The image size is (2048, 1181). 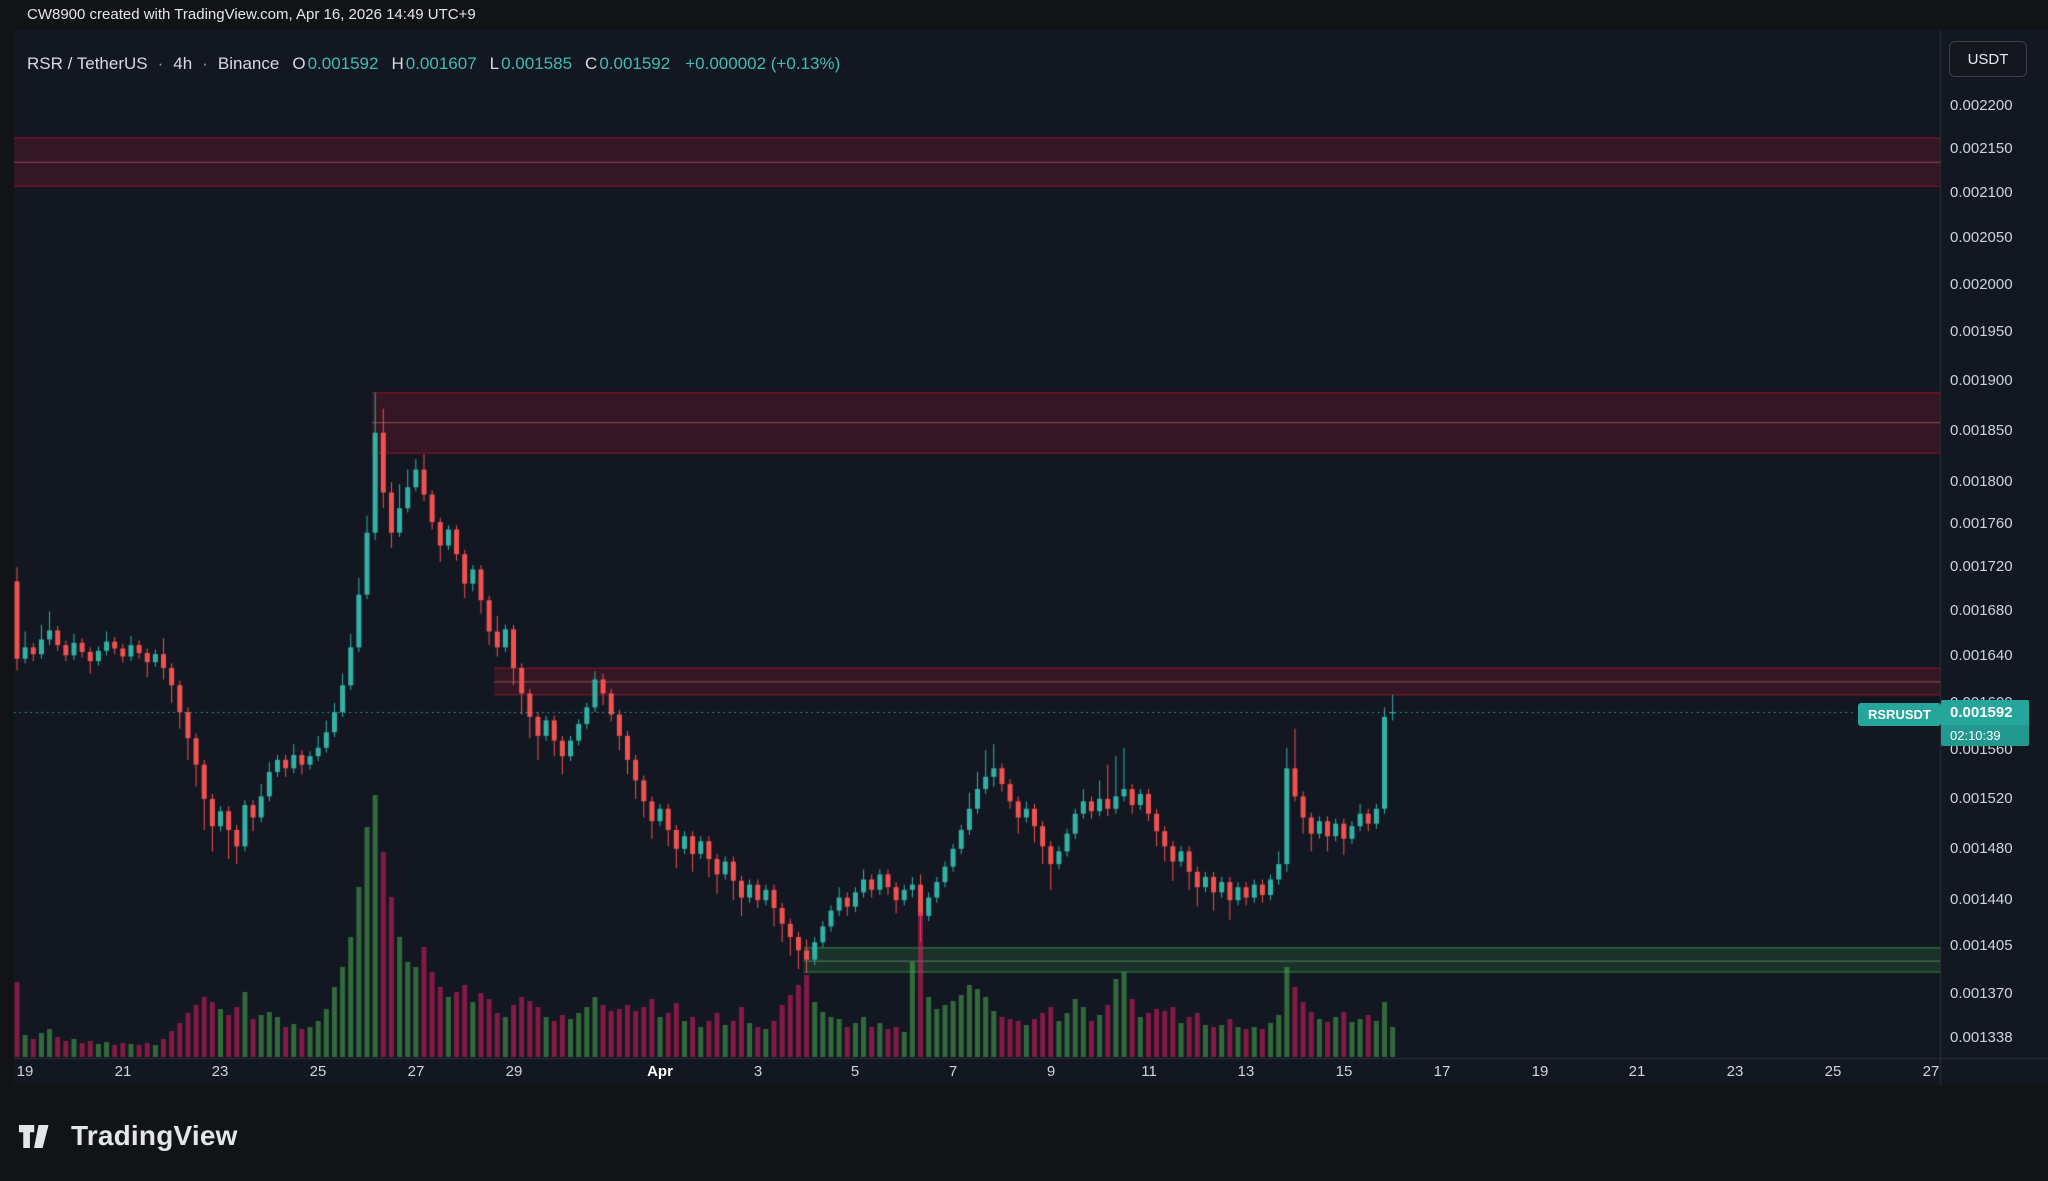 What do you see at coordinates (1149, 1071) in the screenshot?
I see `time-tick-label: 11` at bounding box center [1149, 1071].